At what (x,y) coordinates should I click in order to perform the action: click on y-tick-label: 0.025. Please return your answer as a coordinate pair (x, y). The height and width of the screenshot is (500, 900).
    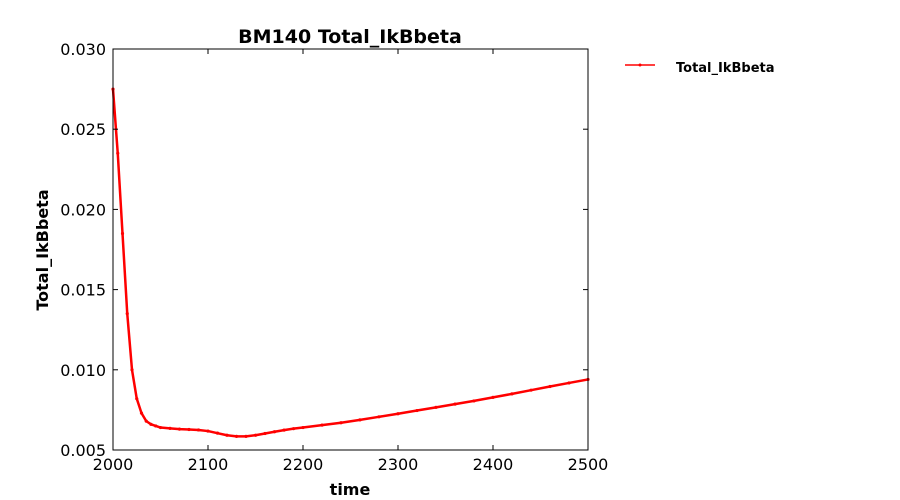
    Looking at the image, I should click on (83, 129).